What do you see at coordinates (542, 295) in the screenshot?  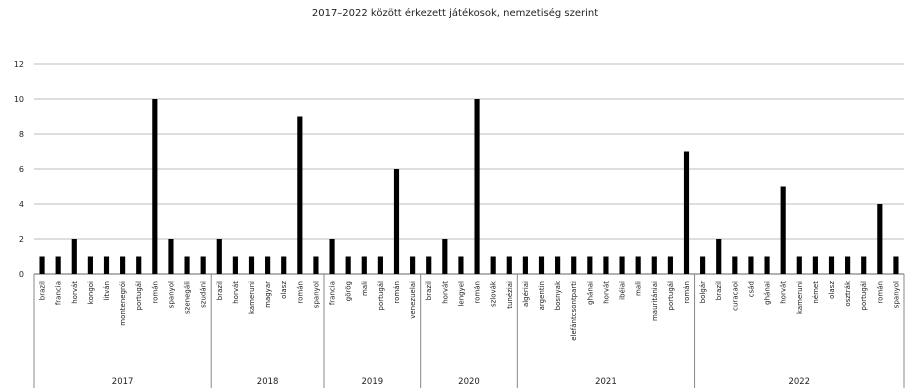 I see `x-tick-label: argentin` at bounding box center [542, 295].